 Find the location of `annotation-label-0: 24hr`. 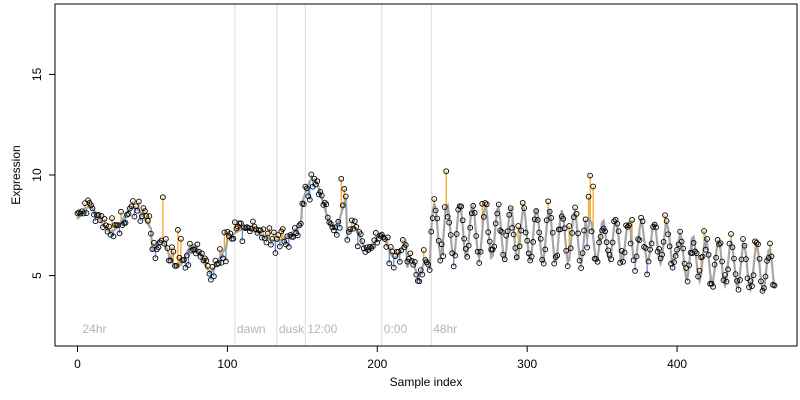

annotation-label-0: 24hr is located at coordinates (94, 329).